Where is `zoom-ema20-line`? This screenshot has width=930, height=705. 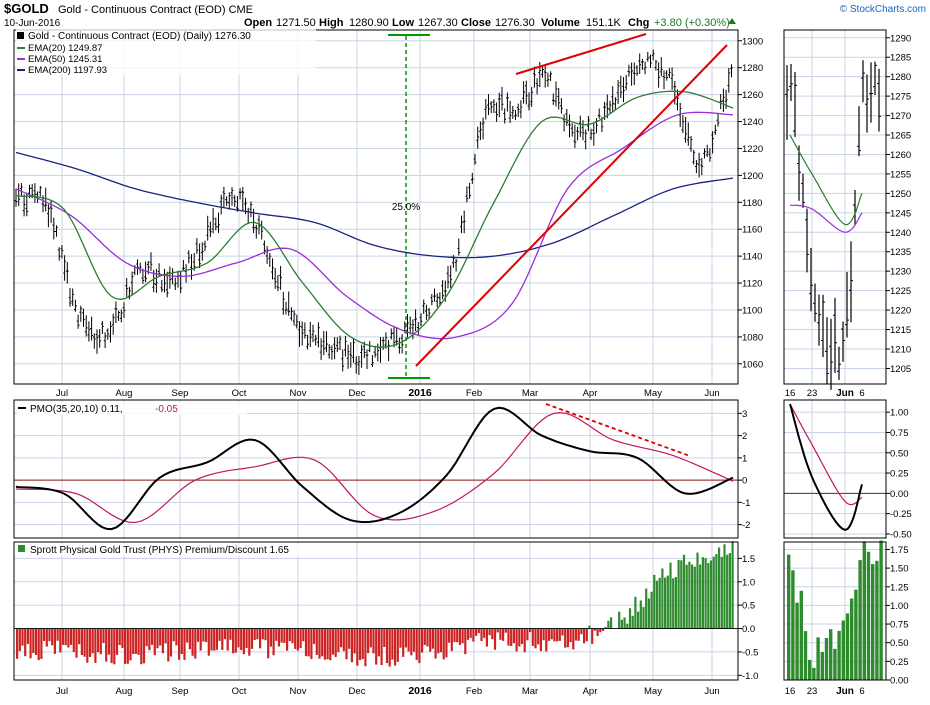 zoom-ema20-line is located at coordinates (826, 180).